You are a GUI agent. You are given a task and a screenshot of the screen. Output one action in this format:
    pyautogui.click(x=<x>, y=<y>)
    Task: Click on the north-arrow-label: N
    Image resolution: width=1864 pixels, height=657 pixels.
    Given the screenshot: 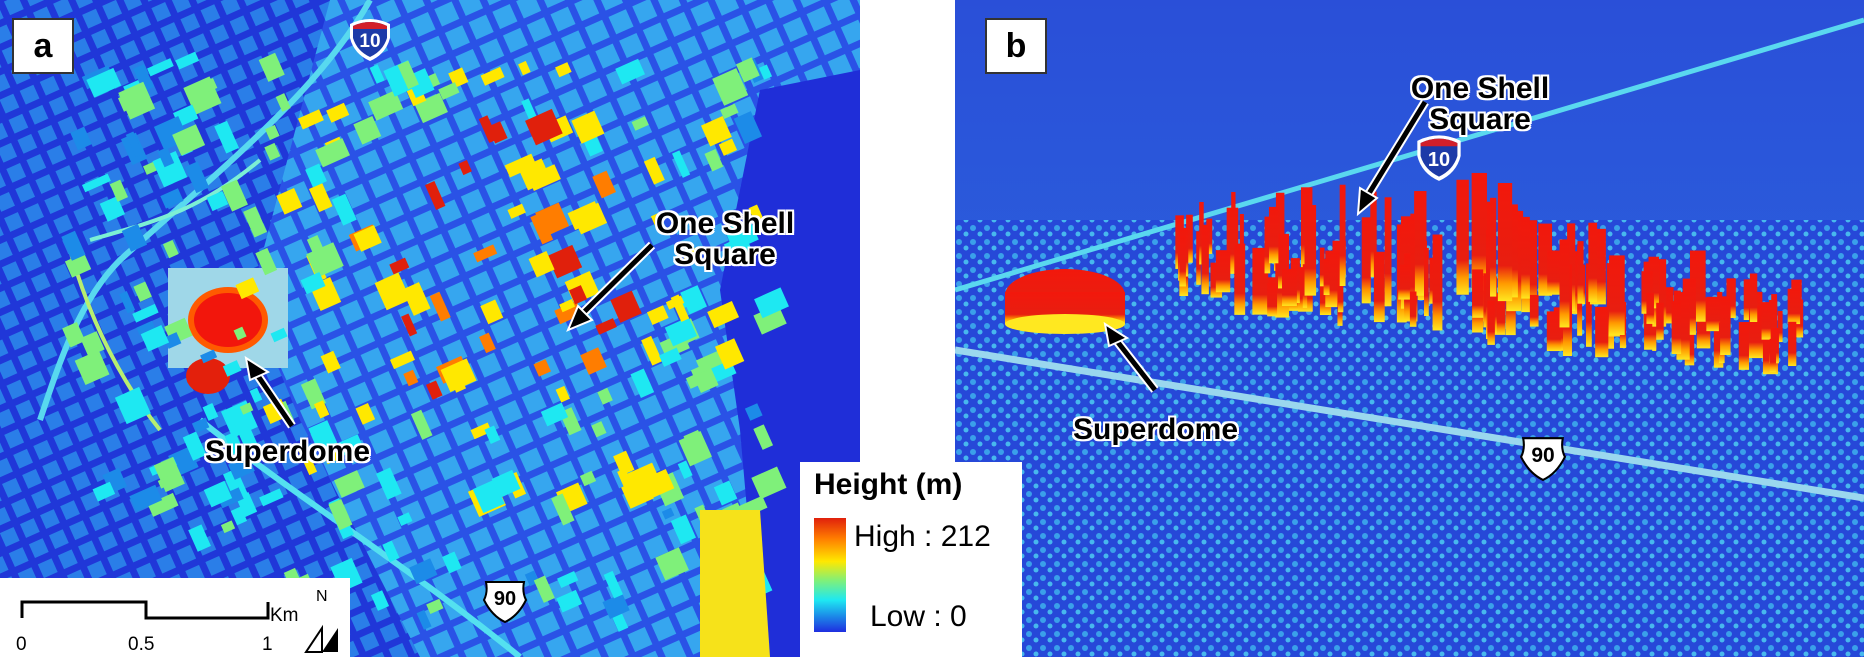 What is the action you would take?
    pyautogui.click(x=322, y=596)
    